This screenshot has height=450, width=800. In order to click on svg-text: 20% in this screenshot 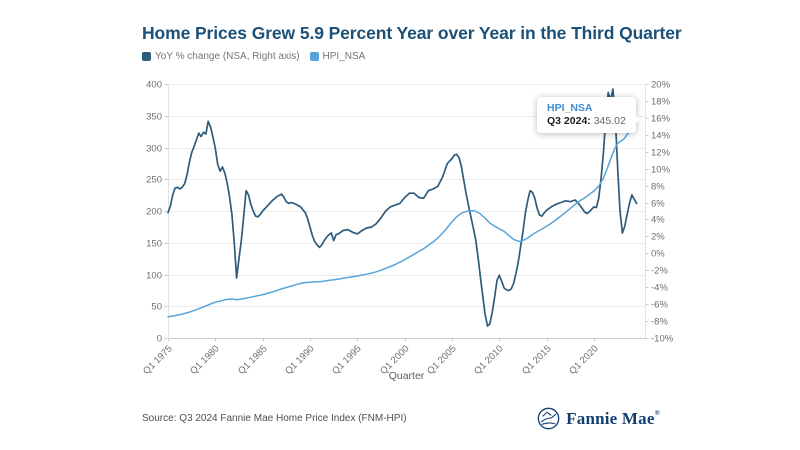, I will do `click(661, 85)`.